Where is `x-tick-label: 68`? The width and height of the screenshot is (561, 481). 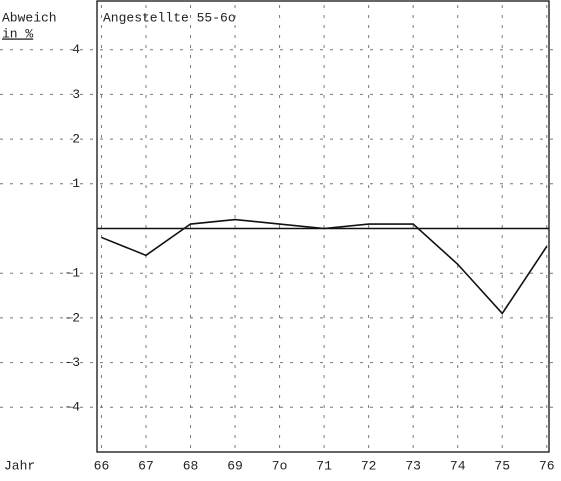
x-tick-label: 68 is located at coordinates (191, 465).